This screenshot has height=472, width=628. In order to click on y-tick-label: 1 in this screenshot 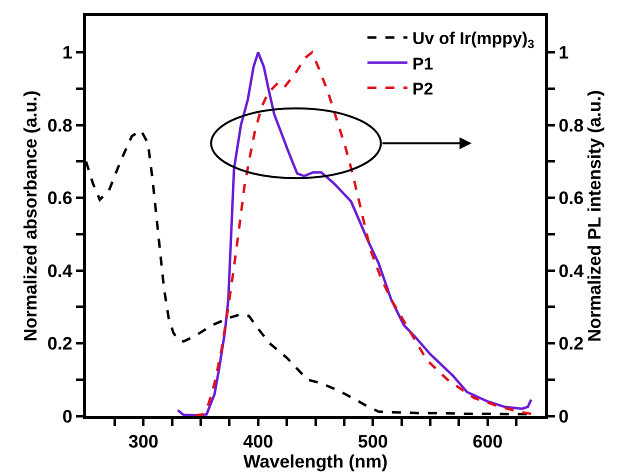, I will do `click(67, 52)`.